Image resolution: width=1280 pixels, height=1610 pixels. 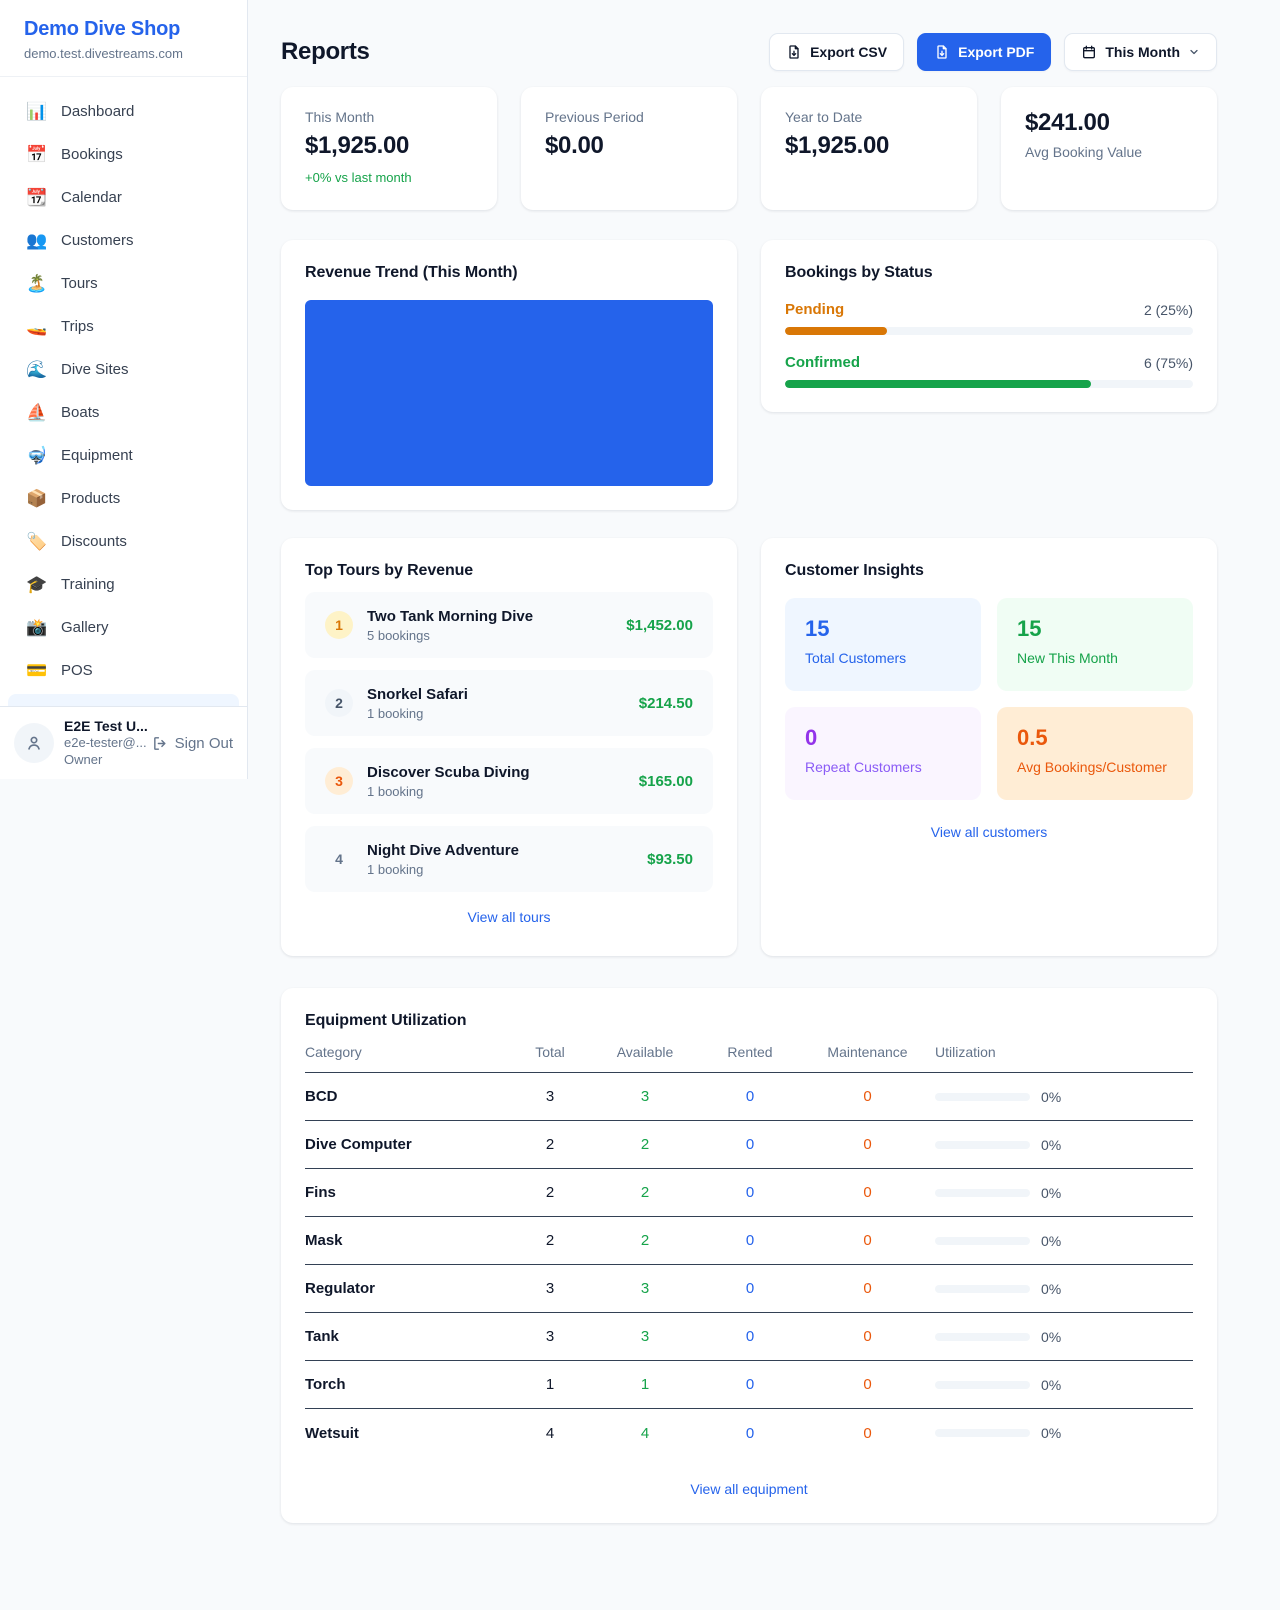 What do you see at coordinates (123, 111) in the screenshot?
I see `sidebar-item-dashboard: 📊 Dashboard` at bounding box center [123, 111].